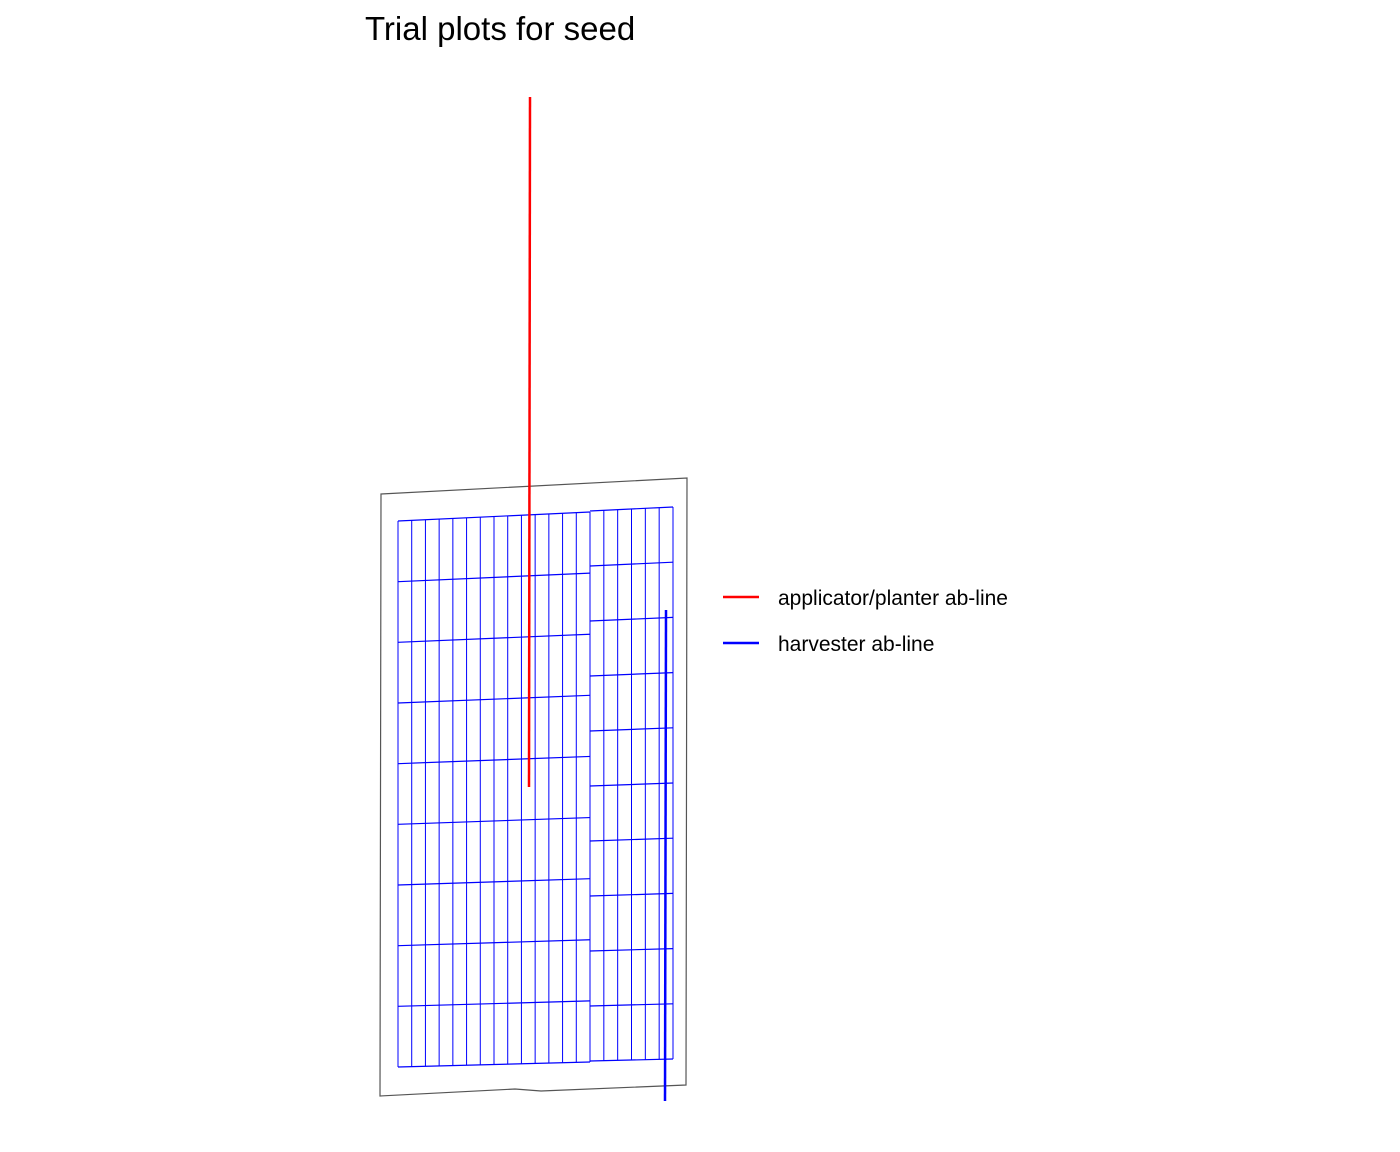 Image resolution: width=1400 pixels, height=1152 pixels. Describe the element at coordinates (500, 28) in the screenshot. I see `map-title: Trial plots for seed` at that location.